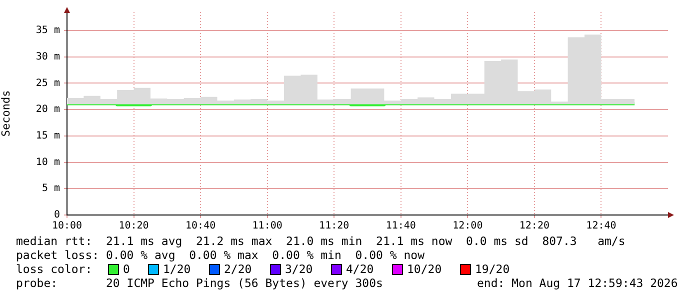 The image size is (697, 297). What do you see at coordinates (360, 269) in the screenshot?
I see `text: 4/20` at bounding box center [360, 269].